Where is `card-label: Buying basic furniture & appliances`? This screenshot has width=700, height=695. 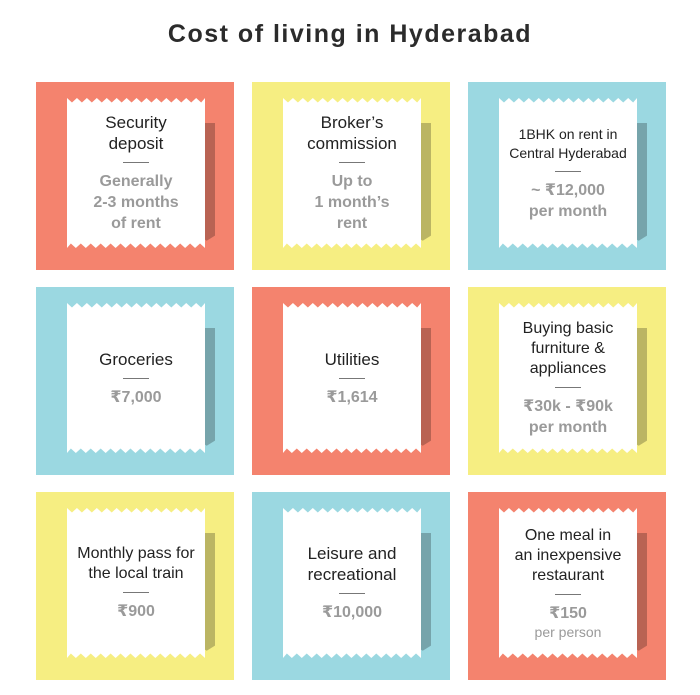 card-label: Buying basic furniture & appliances is located at coordinates (568, 348).